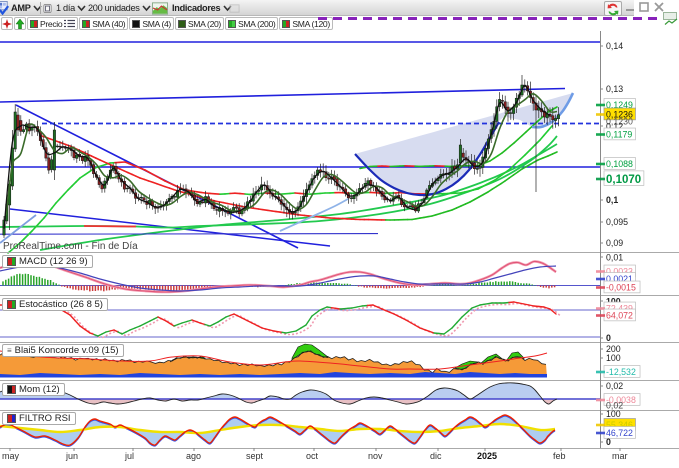 This screenshot has width=679, height=468. Describe the element at coordinates (619, 115) in the screenshot. I see `svg-text: 0,1236` at that location.